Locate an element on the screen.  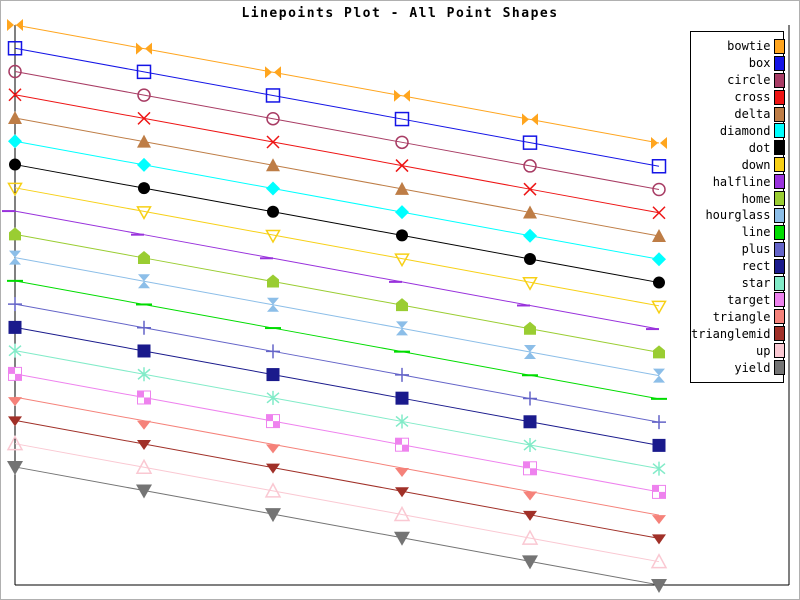
legend-label: trianglemid is located at coordinates (731, 333).